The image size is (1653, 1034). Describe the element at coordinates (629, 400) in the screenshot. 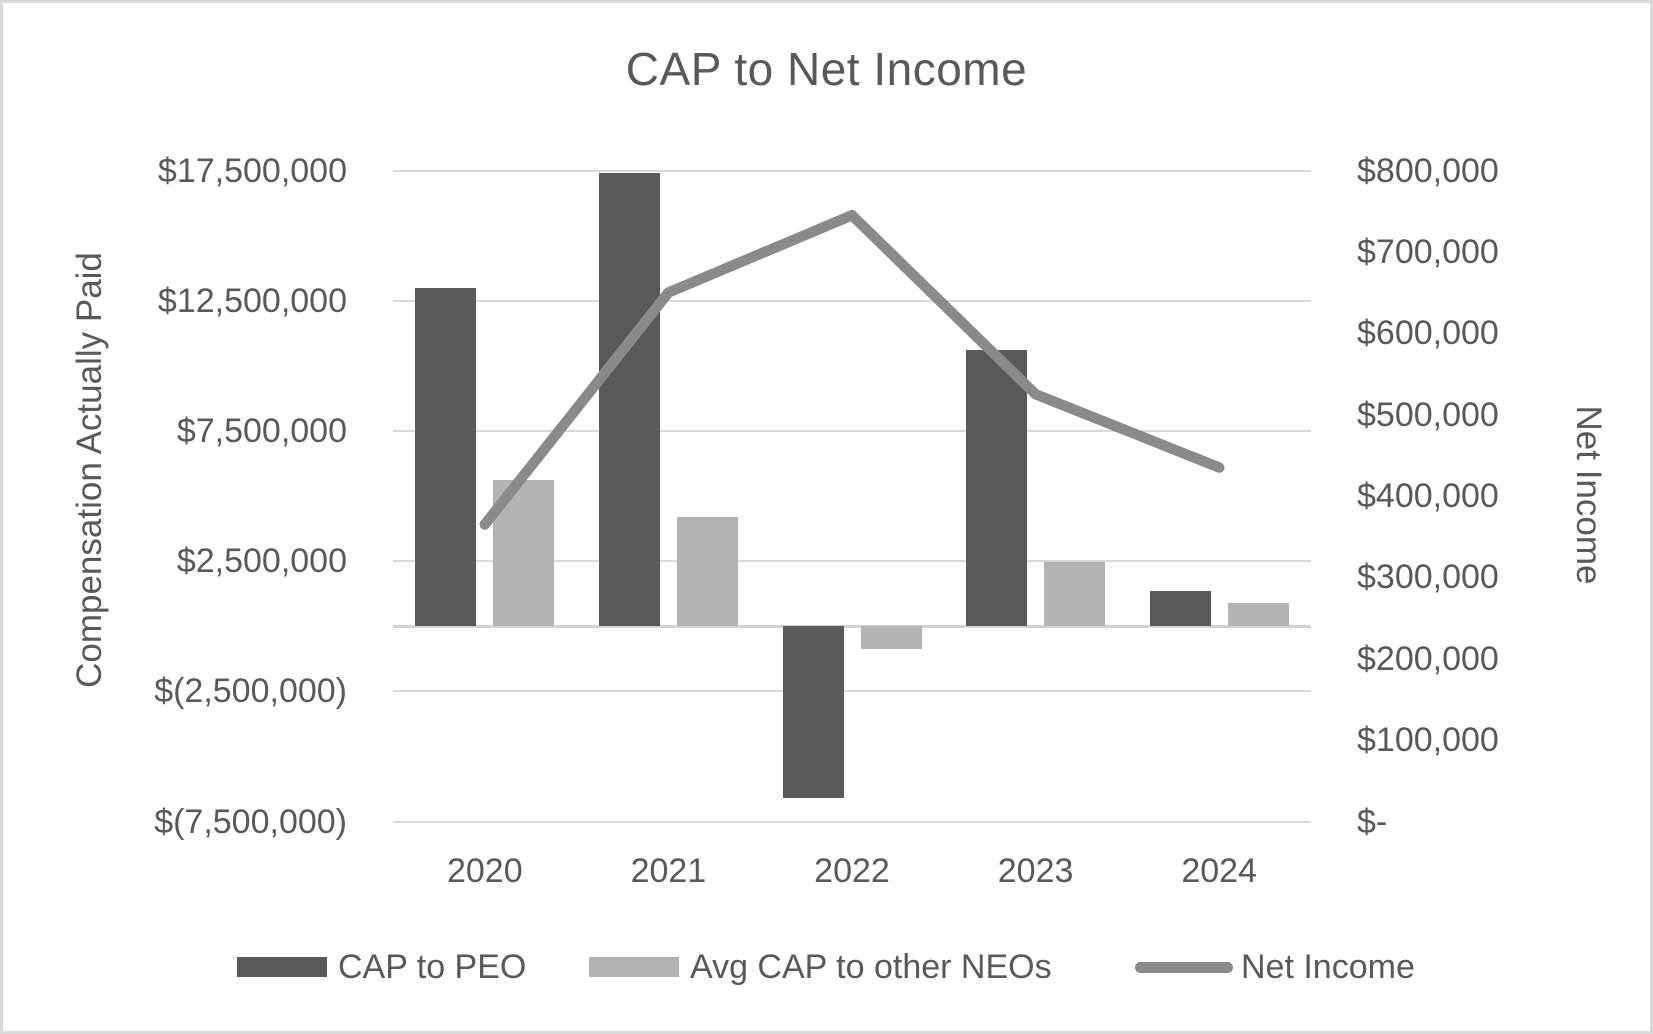

I see `bar-cap-to-peo-2021` at that location.